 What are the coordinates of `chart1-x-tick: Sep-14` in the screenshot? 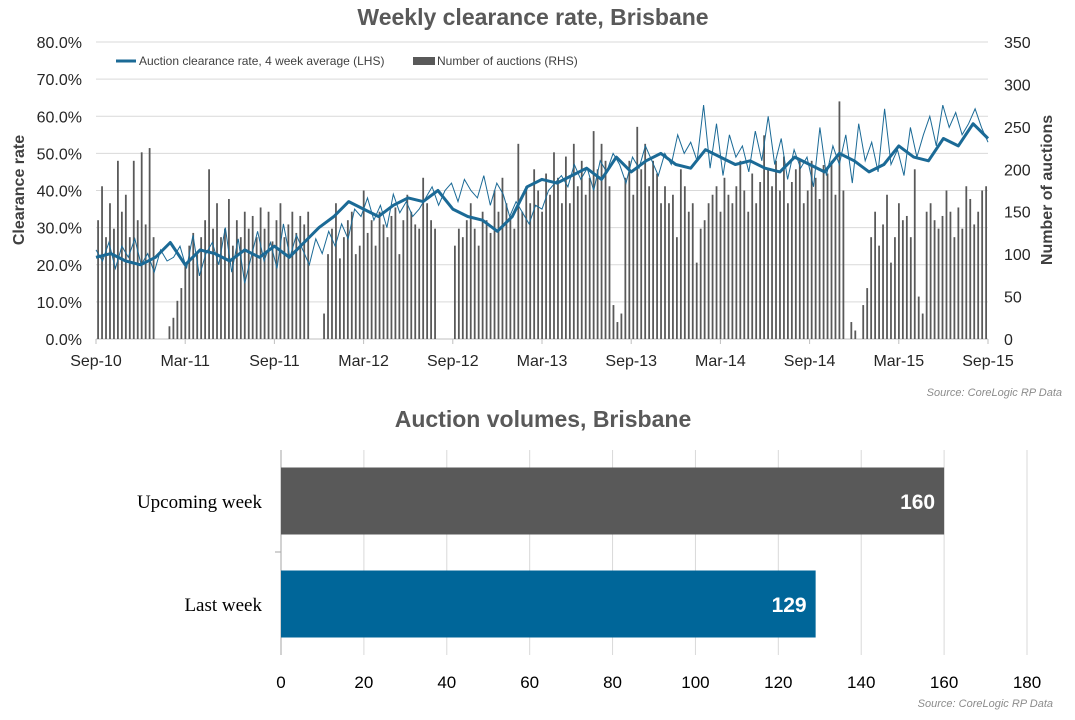 It's located at (810, 361).